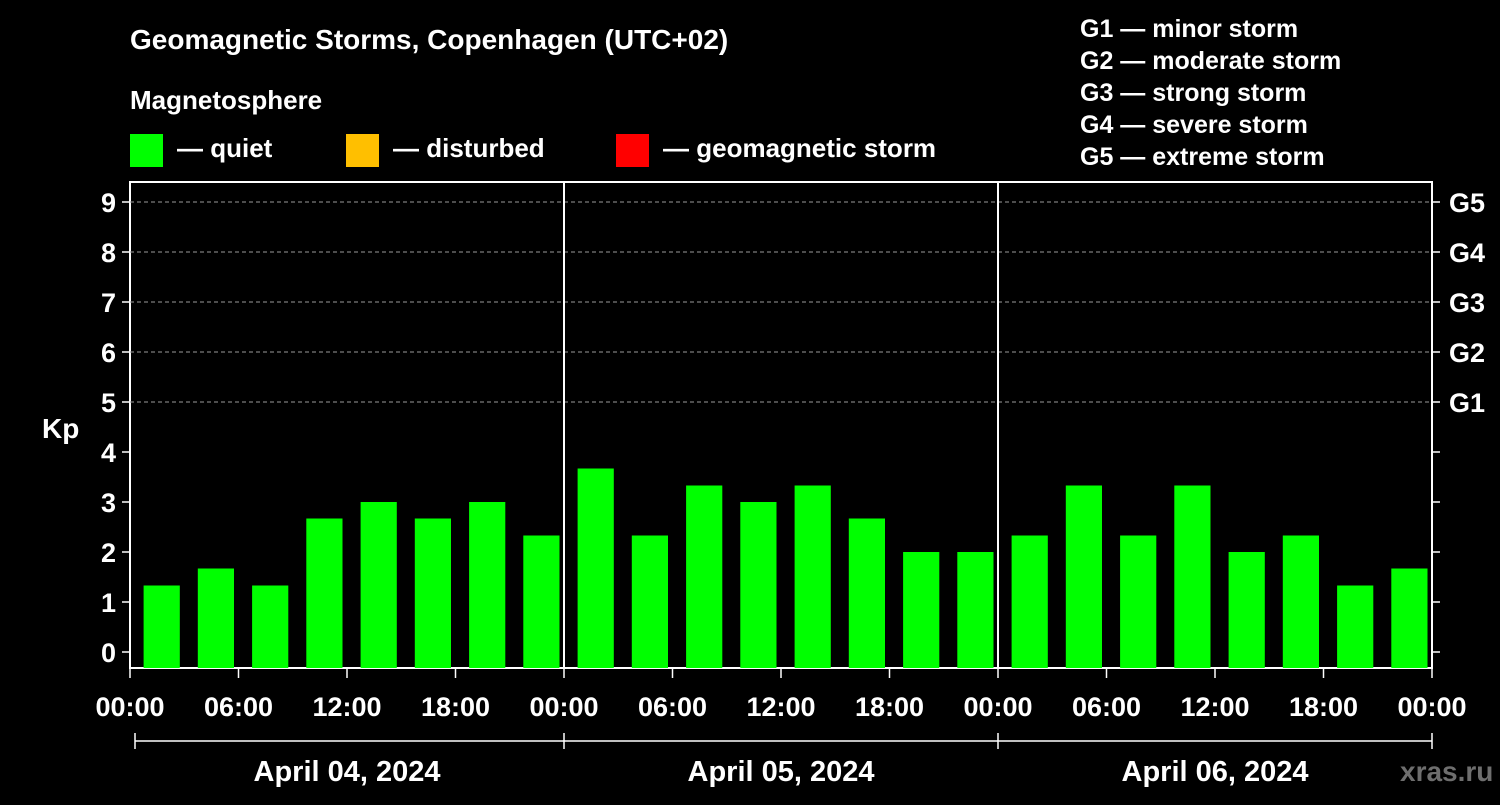 The width and height of the screenshot is (1500, 805). What do you see at coordinates (108, 253) in the screenshot?
I see `y-tick-label: 8` at bounding box center [108, 253].